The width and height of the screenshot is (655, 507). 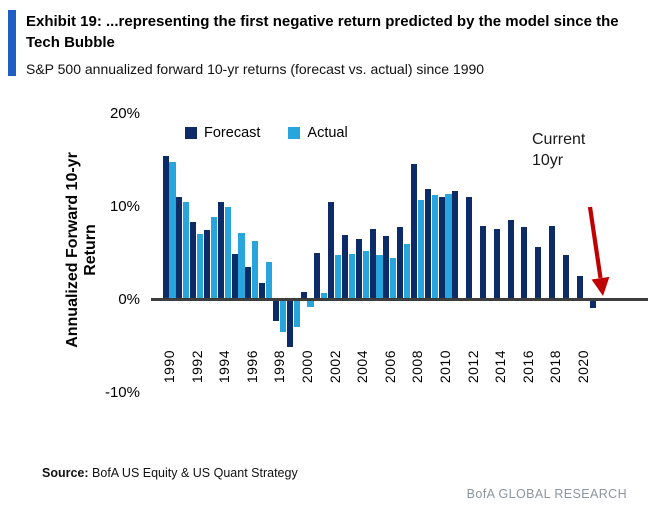 I want to click on bar-forecast-1997, so click(x=262, y=291).